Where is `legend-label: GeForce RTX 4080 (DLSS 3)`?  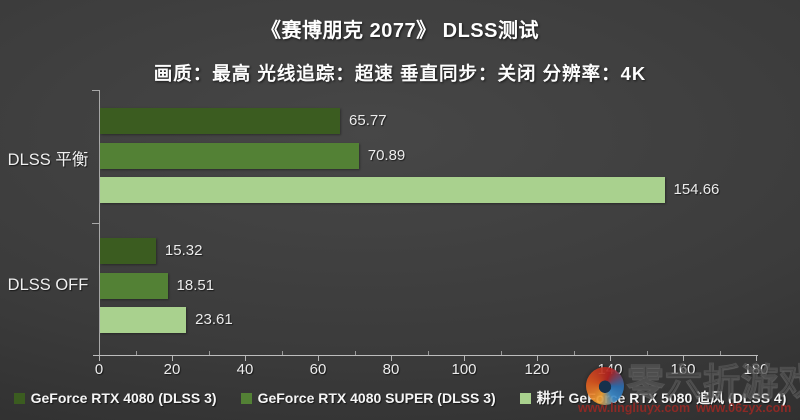 legend-label: GeForce RTX 4080 (DLSS 3) is located at coordinates (123, 398).